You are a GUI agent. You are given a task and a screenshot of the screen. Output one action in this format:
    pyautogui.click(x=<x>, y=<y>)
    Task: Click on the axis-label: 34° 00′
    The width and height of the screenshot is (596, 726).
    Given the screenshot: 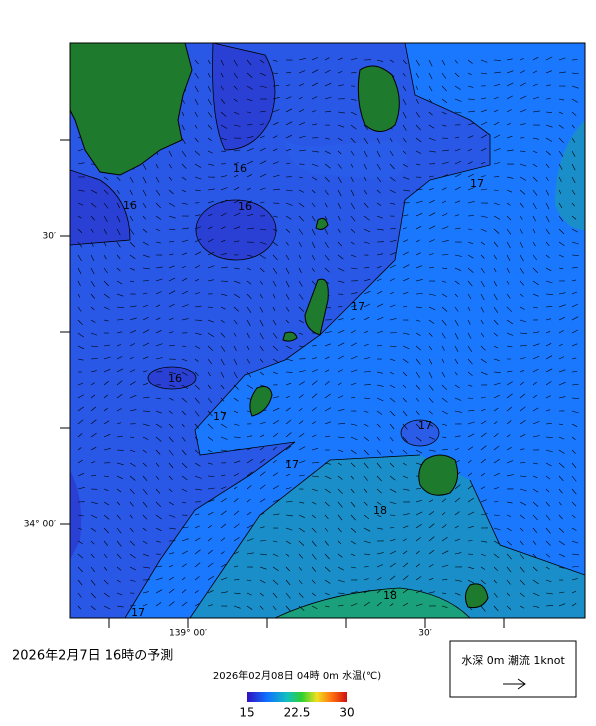 What is the action you would take?
    pyautogui.click(x=40, y=525)
    